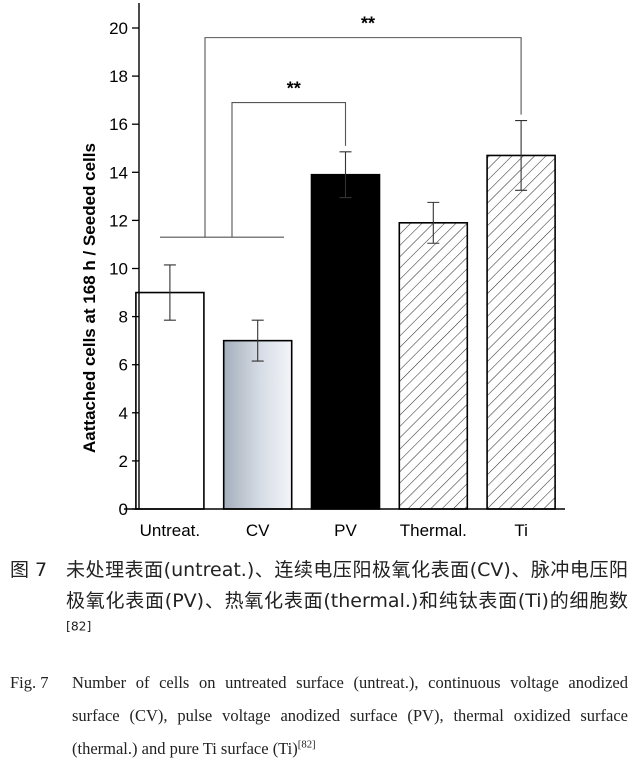 This screenshot has width=634, height=777. I want to click on error-bar-cv, so click(257, 340).